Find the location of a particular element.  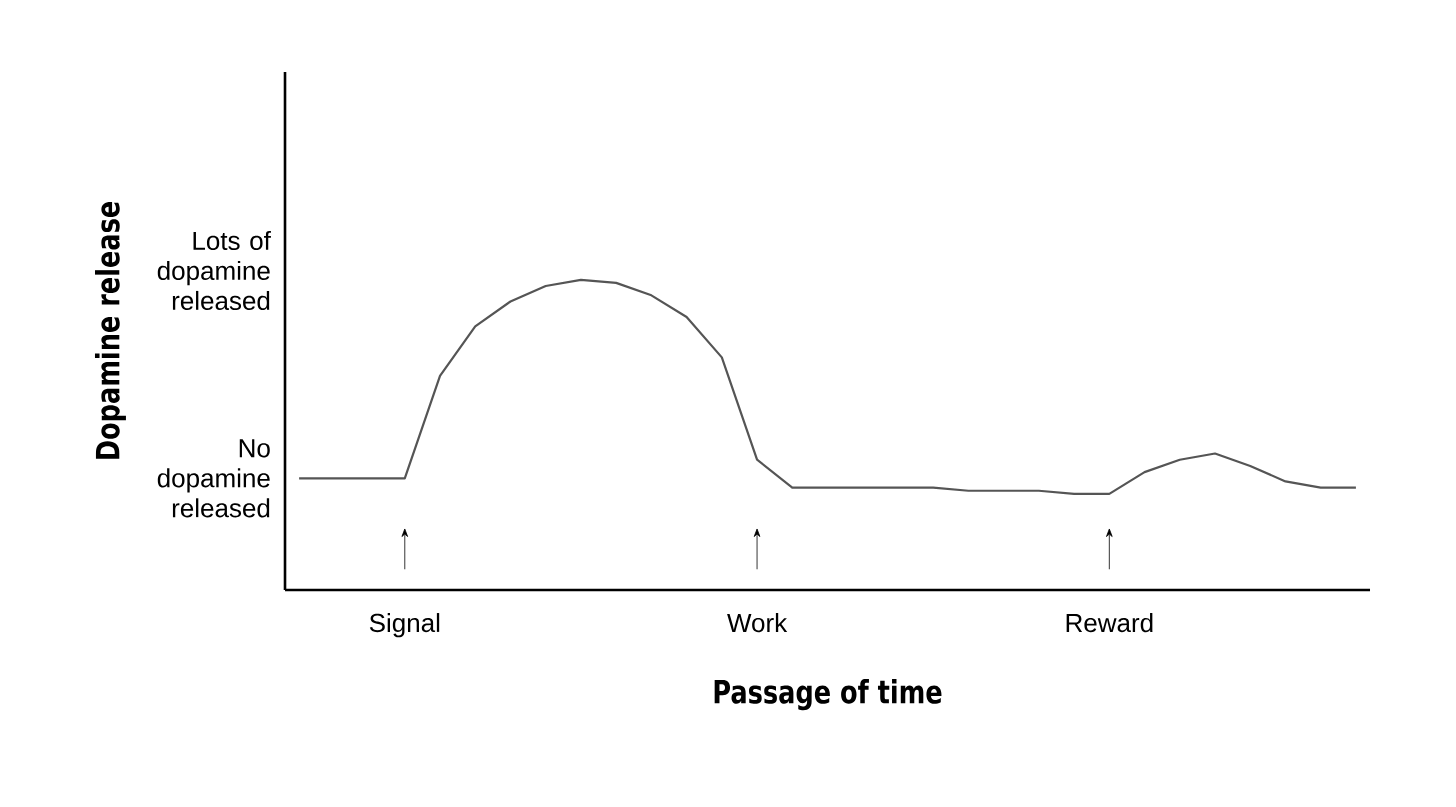

text: No dopamine released is located at coordinates (213, 478).